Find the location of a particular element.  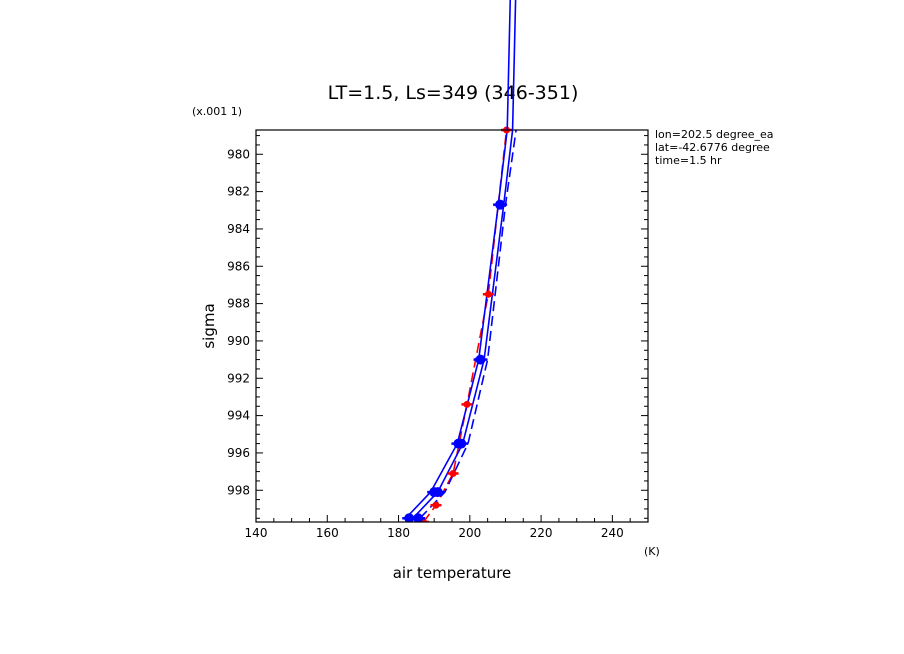

y-tick-label: 992 is located at coordinates (238, 378).